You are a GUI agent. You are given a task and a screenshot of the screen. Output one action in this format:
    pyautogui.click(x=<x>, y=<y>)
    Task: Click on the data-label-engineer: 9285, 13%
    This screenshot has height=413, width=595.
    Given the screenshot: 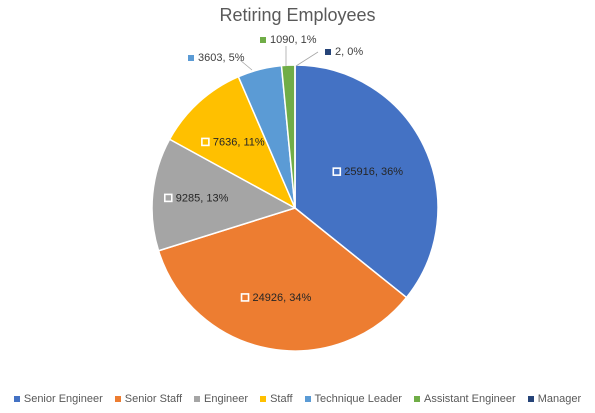 What is the action you would take?
    pyautogui.click(x=196, y=198)
    